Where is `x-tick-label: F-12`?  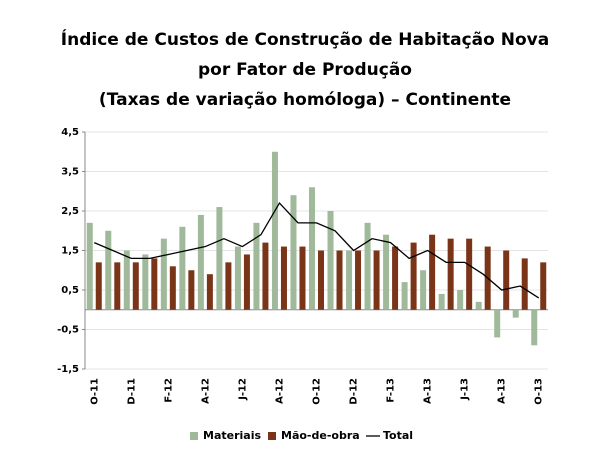
x-tick-label: F-12 is located at coordinates (168, 390).